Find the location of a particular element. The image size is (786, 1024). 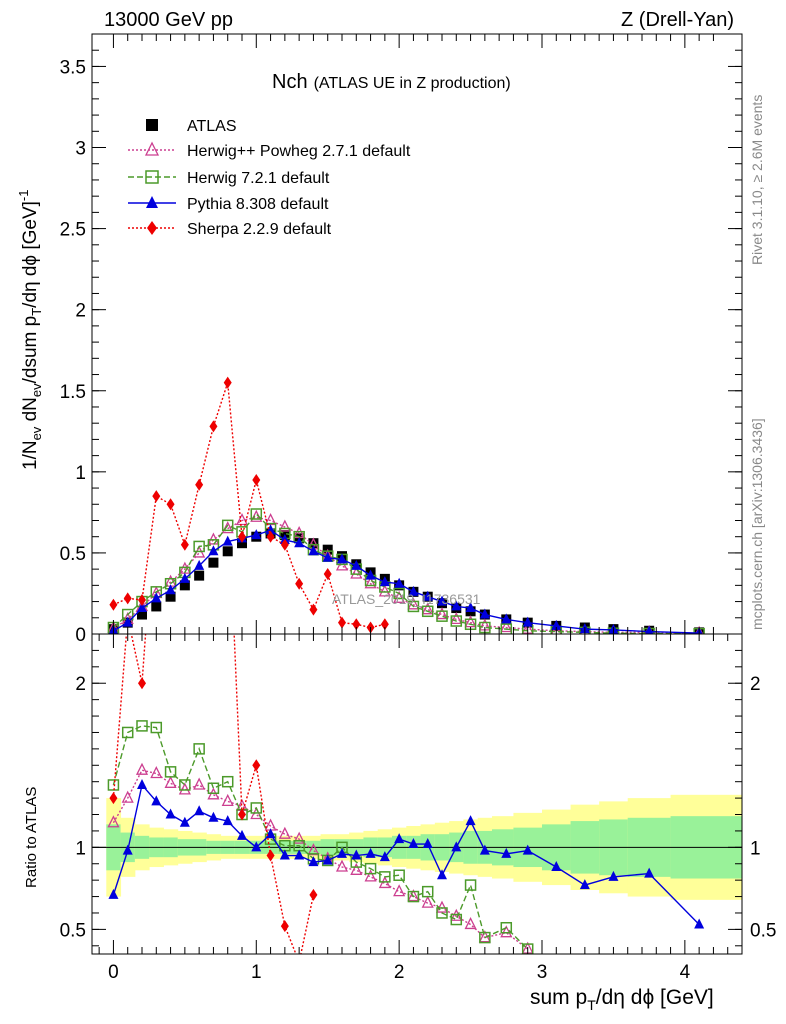

main-y-tick-label: 3.5 is located at coordinates (73, 67).